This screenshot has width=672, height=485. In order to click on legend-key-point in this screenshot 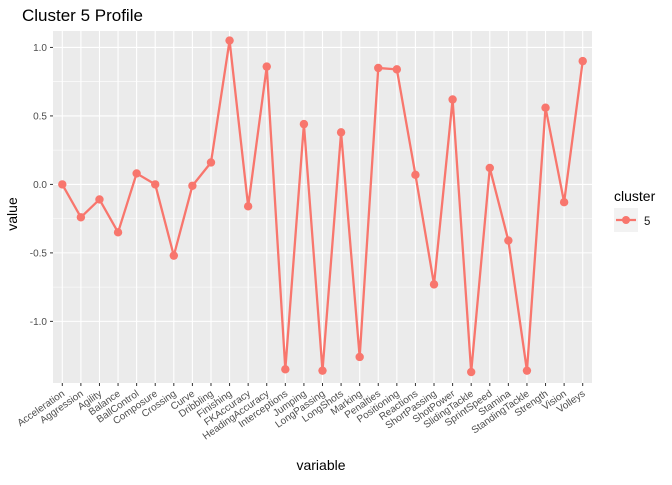, I will do `click(626, 220)`.